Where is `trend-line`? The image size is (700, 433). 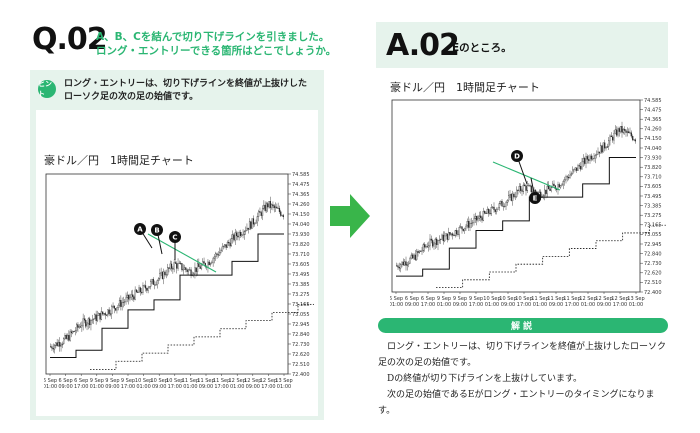
trend-line is located at coordinates (526, 176).